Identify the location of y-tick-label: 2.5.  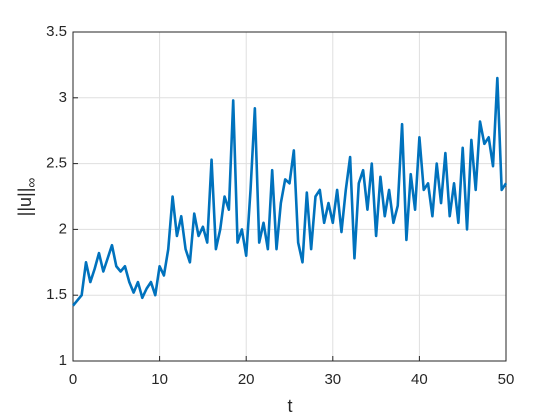
(56, 163).